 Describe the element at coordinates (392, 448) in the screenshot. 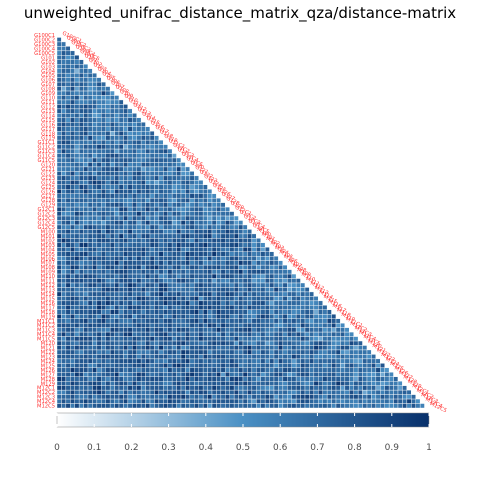

I see `colorbar-tick-label: 0.9` at that location.